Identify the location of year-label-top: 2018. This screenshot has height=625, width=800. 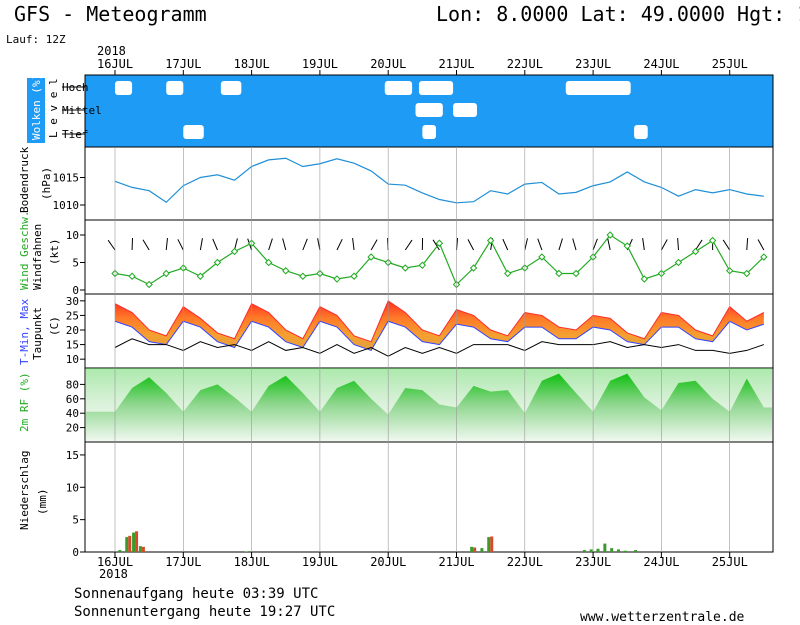
(111, 51).